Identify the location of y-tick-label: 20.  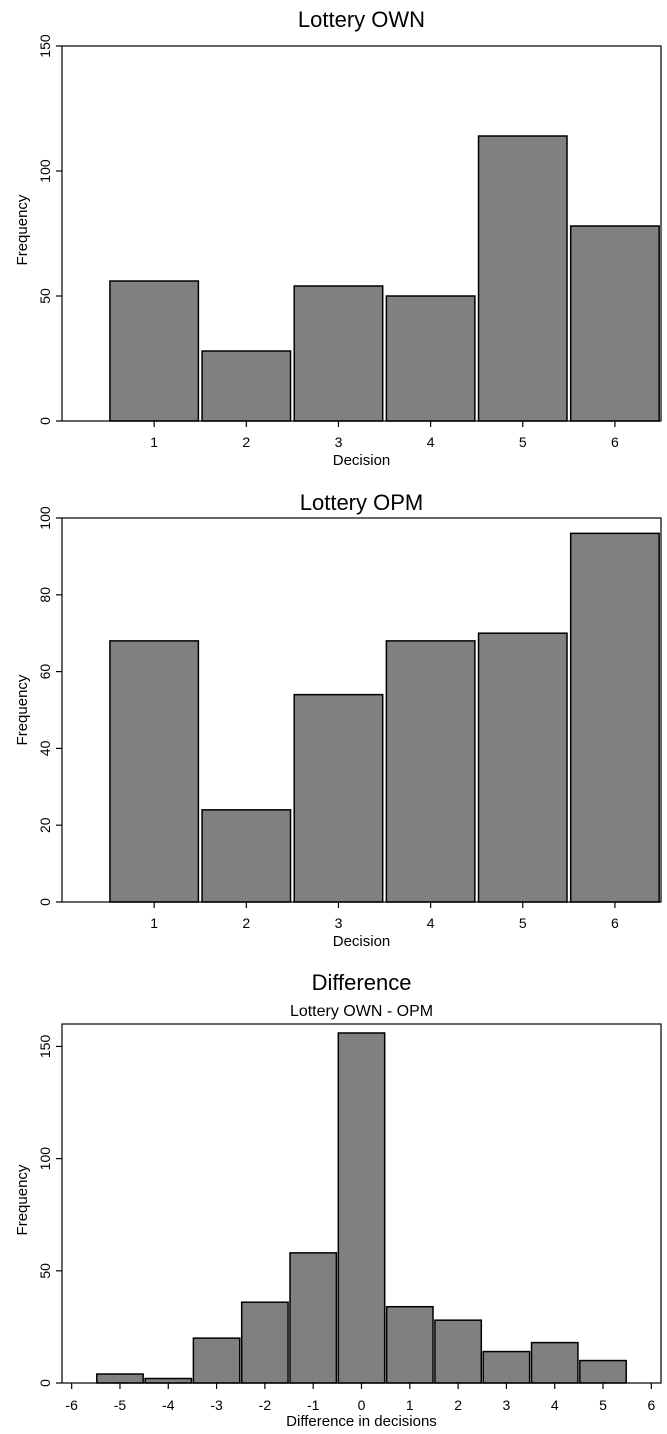
(45, 825).